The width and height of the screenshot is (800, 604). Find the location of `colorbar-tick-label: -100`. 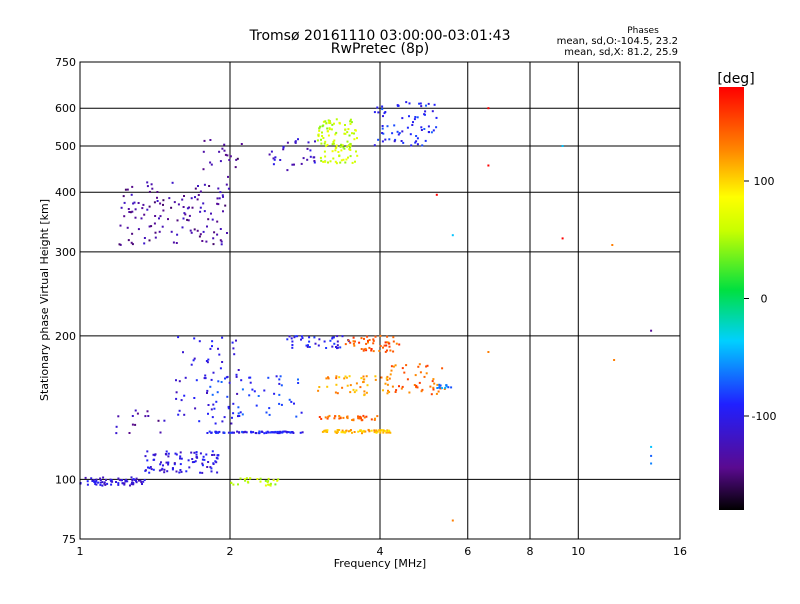

colorbar-tick-label: -100 is located at coordinates (764, 416).